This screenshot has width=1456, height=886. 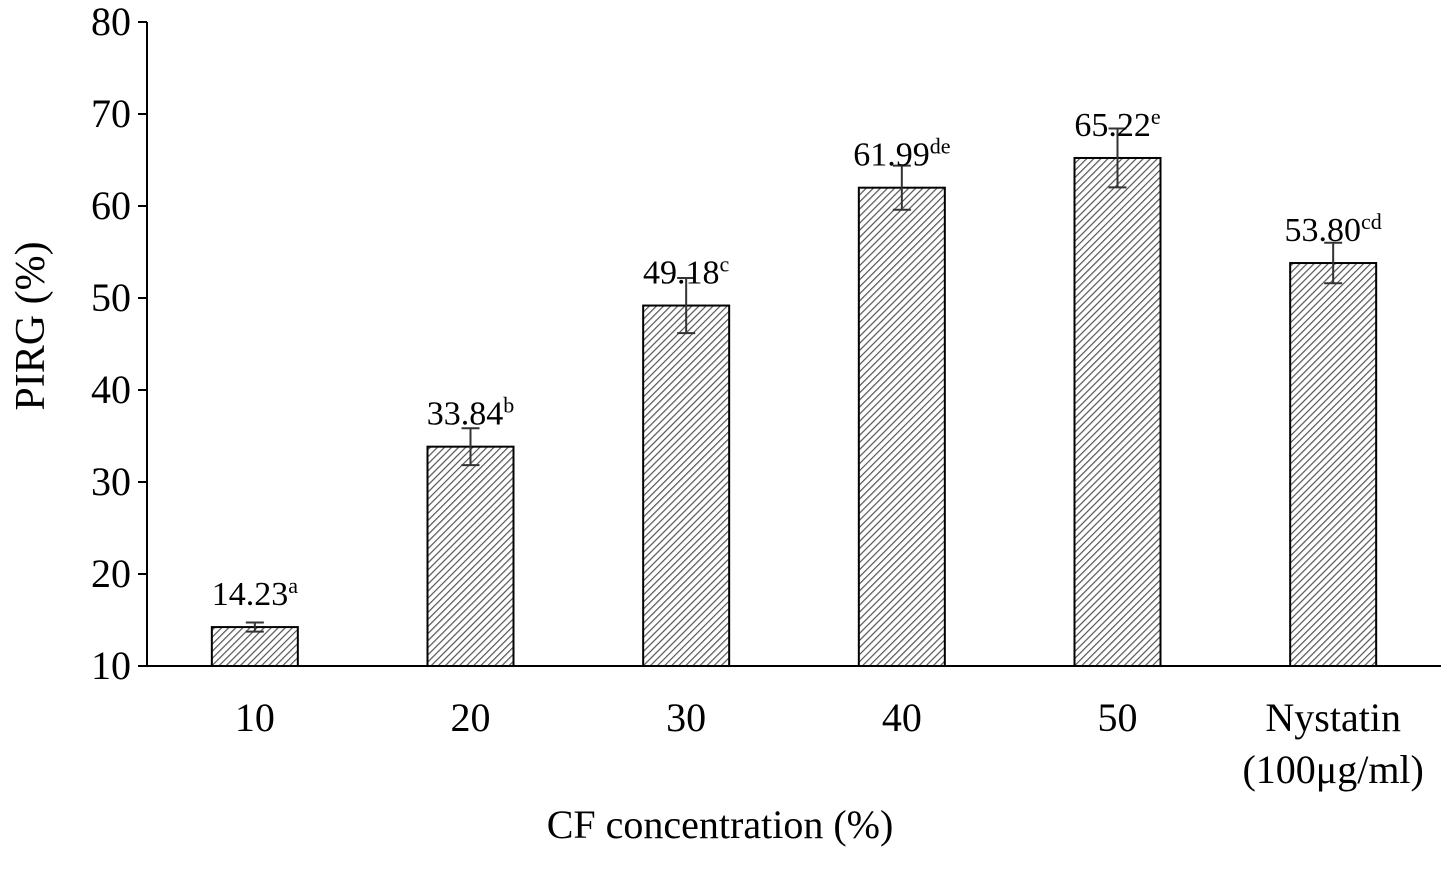 What do you see at coordinates (255, 717) in the screenshot?
I see `x-tick-label: 10` at bounding box center [255, 717].